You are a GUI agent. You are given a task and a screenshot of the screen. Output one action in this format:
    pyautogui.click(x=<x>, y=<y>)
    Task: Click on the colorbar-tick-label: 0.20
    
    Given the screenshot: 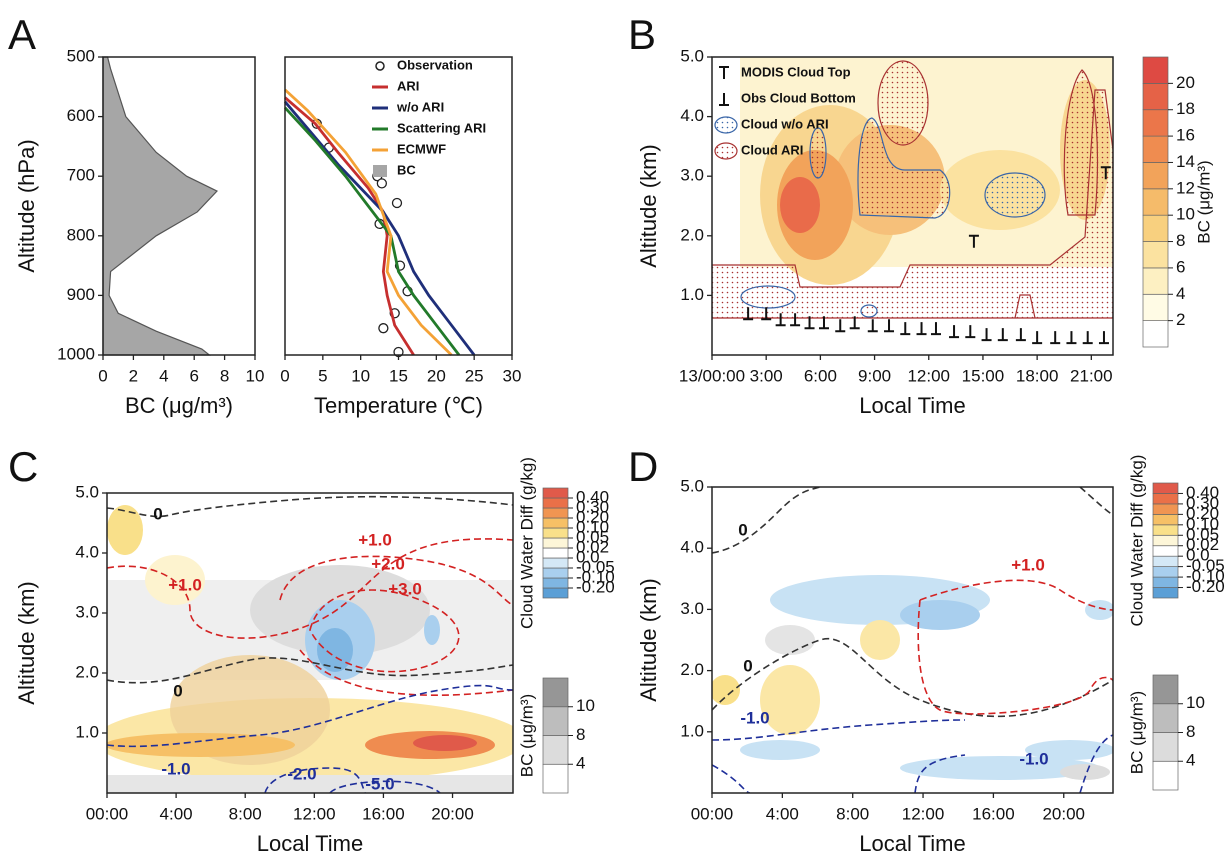 What is the action you would take?
    pyautogui.click(x=592, y=516)
    